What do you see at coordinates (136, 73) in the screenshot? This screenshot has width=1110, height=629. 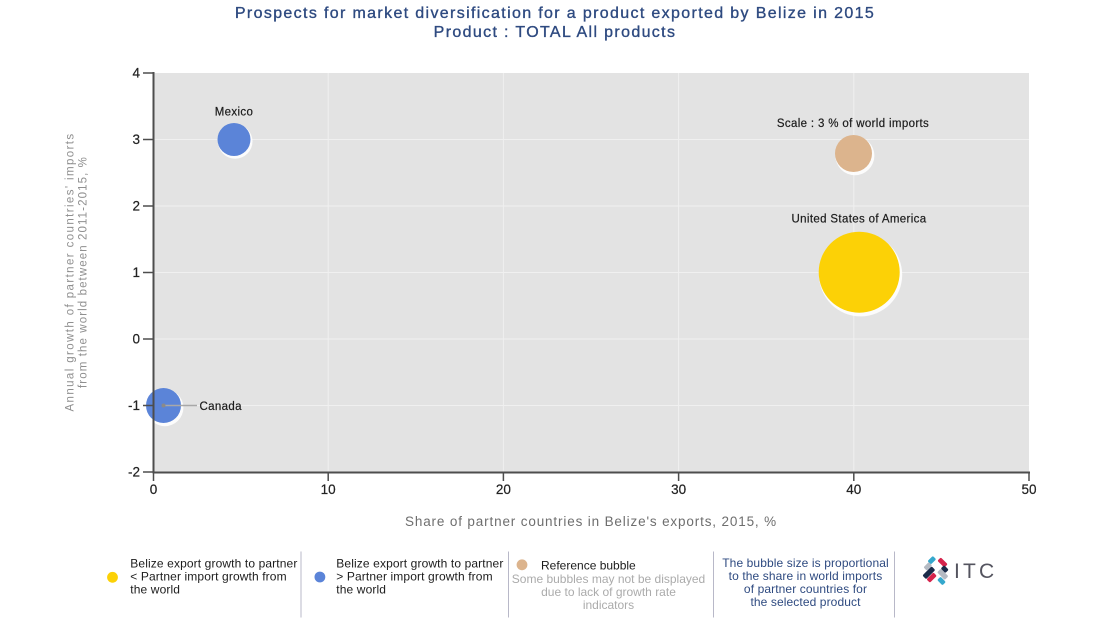 I see `svg-text: 4` at bounding box center [136, 73].